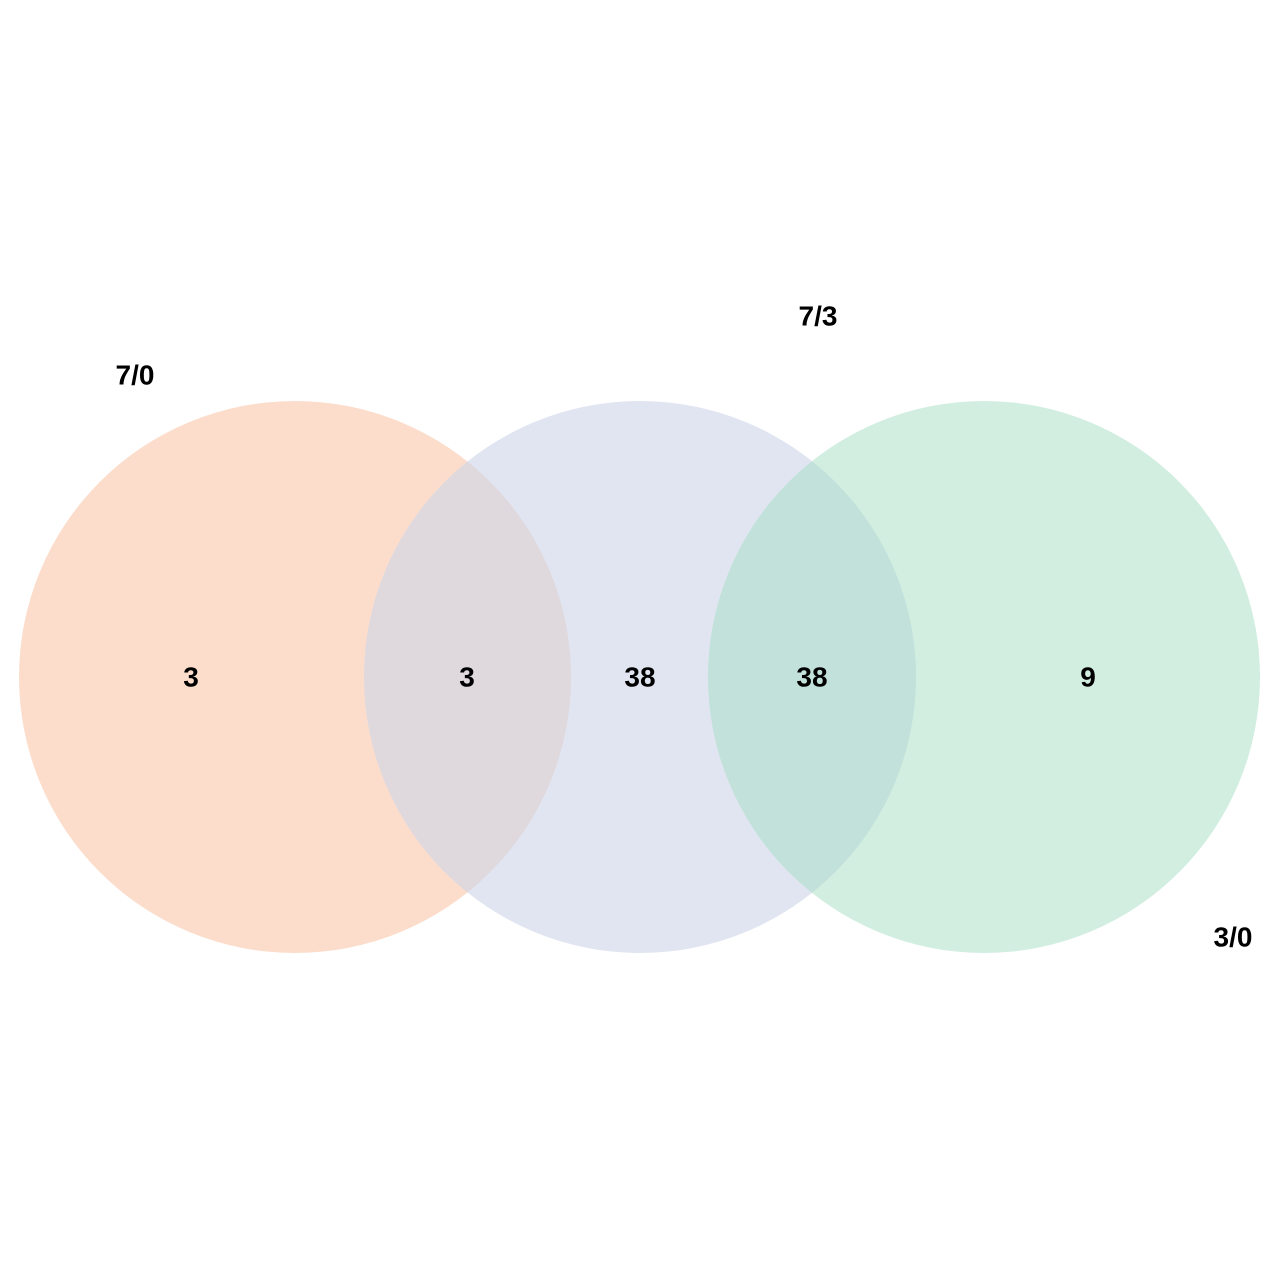  I want to click on set-label-3-0: 3/0, so click(1233, 936).